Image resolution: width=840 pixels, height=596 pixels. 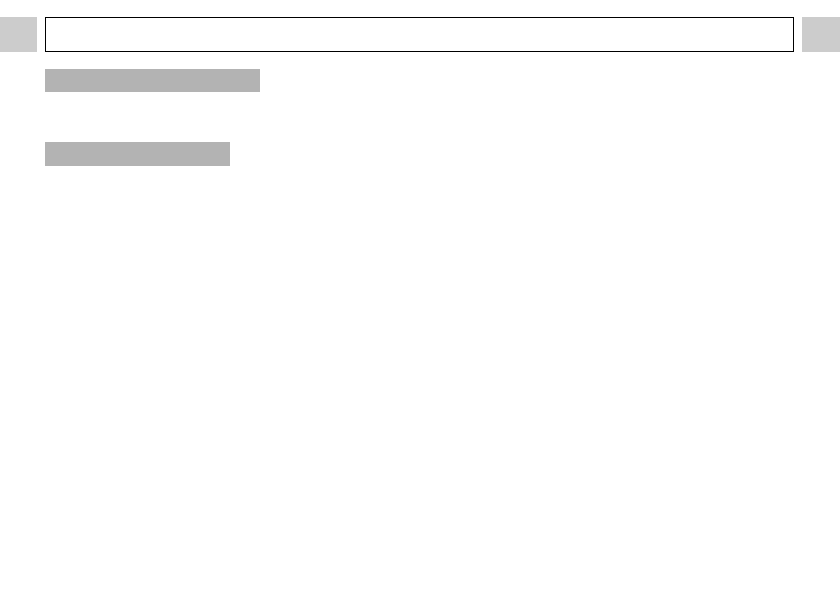 What do you see at coordinates (419, 34) in the screenshot?
I see `text-input` at bounding box center [419, 34].